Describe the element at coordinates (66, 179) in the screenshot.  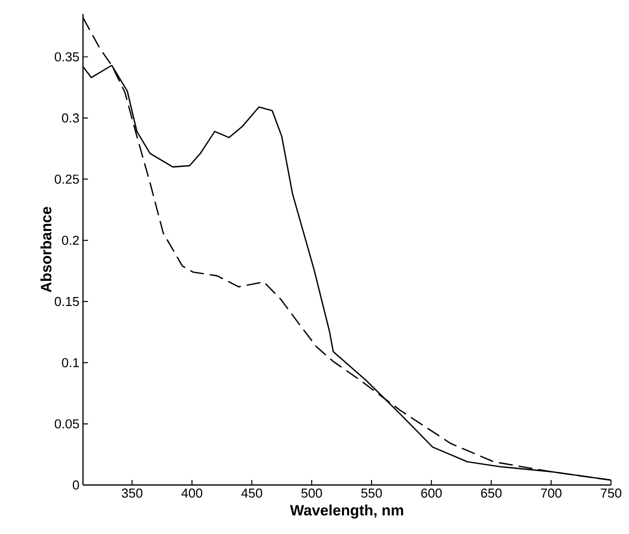
I see `y-tick-label: 0.25` at that location.